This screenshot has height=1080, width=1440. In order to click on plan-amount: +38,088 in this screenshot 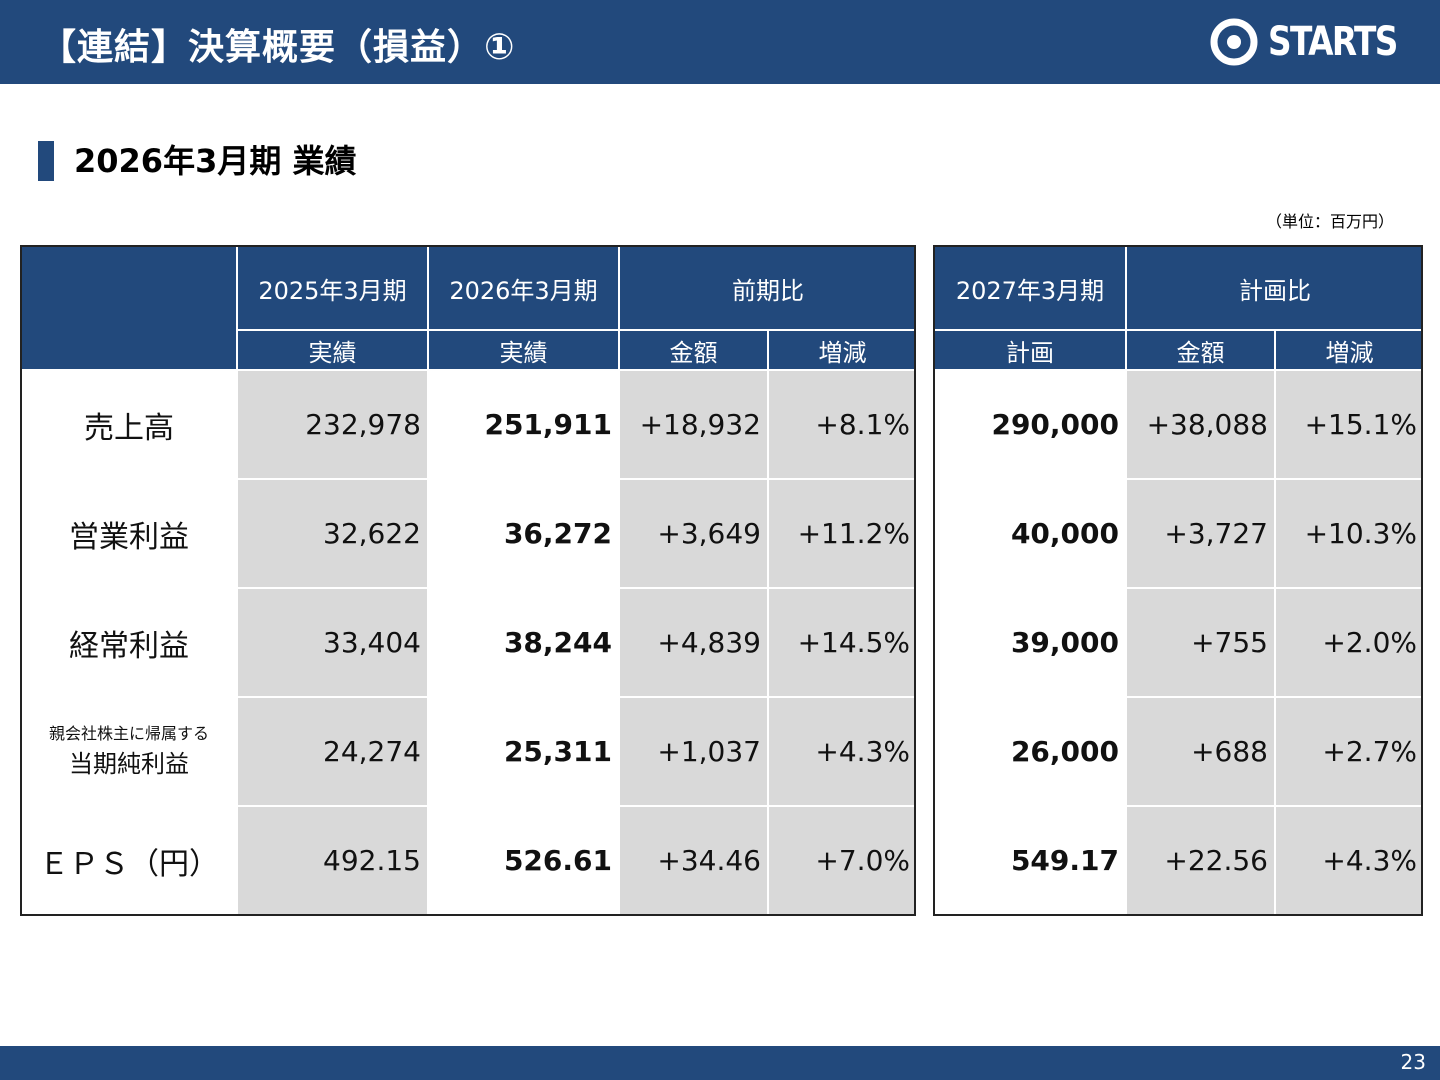, I will do `click(1200, 424)`.